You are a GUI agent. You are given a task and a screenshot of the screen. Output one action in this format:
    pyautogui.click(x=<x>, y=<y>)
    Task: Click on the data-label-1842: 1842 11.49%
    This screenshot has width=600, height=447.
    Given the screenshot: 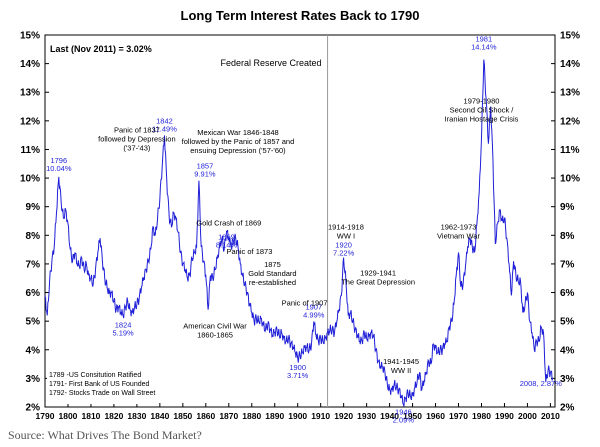 What is the action you would take?
    pyautogui.click(x=164, y=124)
    